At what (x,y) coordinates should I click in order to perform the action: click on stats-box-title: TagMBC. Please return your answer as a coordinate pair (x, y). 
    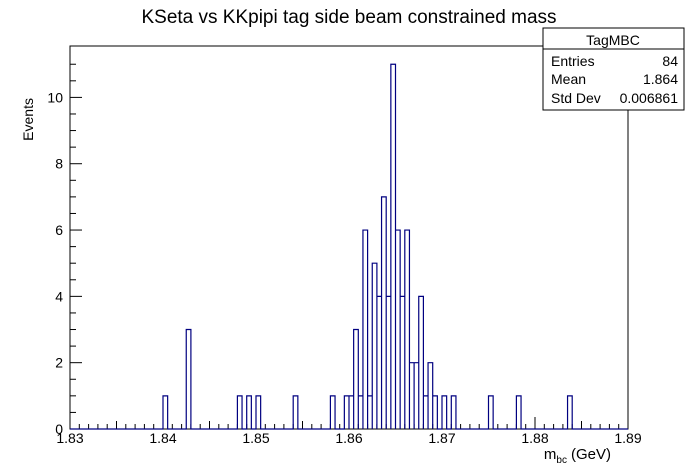
    Looking at the image, I should click on (613, 40).